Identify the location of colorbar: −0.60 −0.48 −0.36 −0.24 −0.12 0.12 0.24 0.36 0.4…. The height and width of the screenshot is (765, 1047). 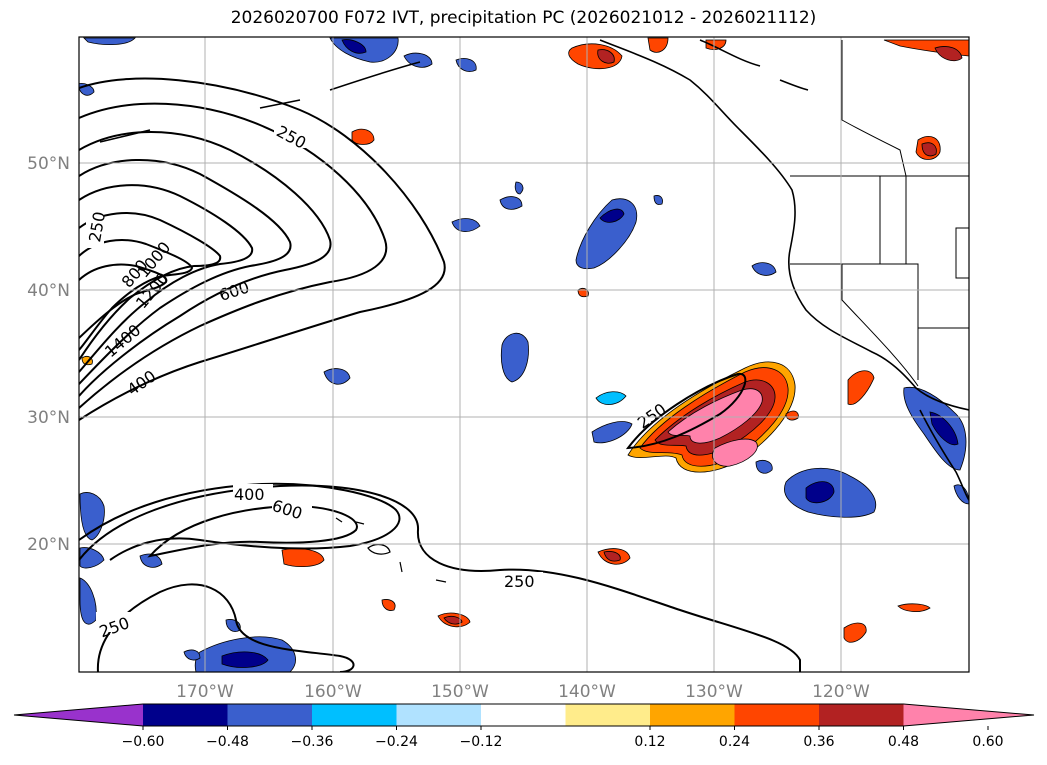
(524, 726).